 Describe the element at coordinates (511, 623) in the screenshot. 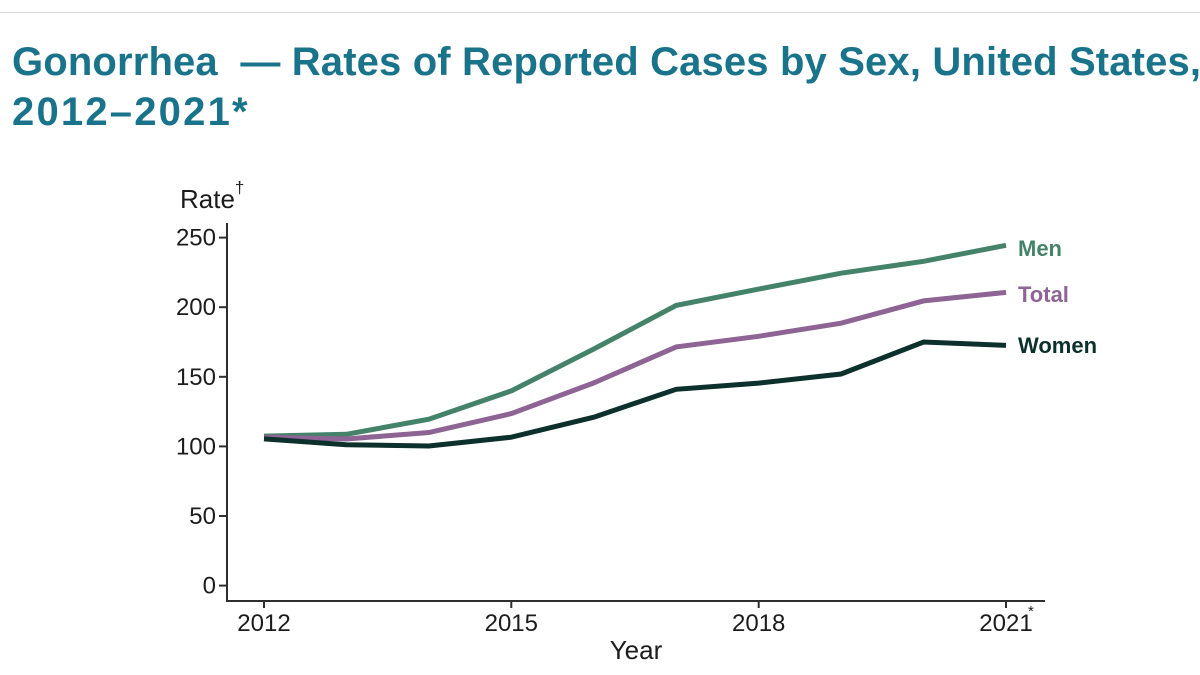

I see `svg-text: 2015` at that location.